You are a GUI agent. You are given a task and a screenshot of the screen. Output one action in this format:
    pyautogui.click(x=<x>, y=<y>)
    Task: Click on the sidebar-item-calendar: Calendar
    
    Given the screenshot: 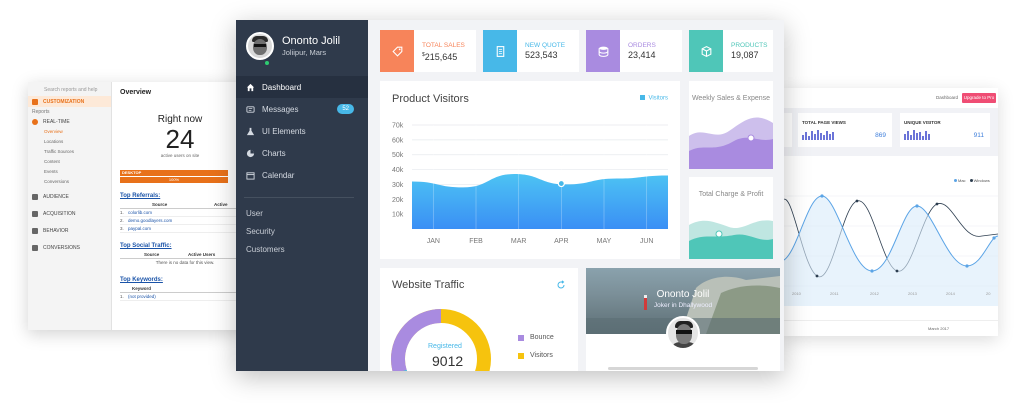 What is the action you would take?
    pyautogui.click(x=302, y=175)
    